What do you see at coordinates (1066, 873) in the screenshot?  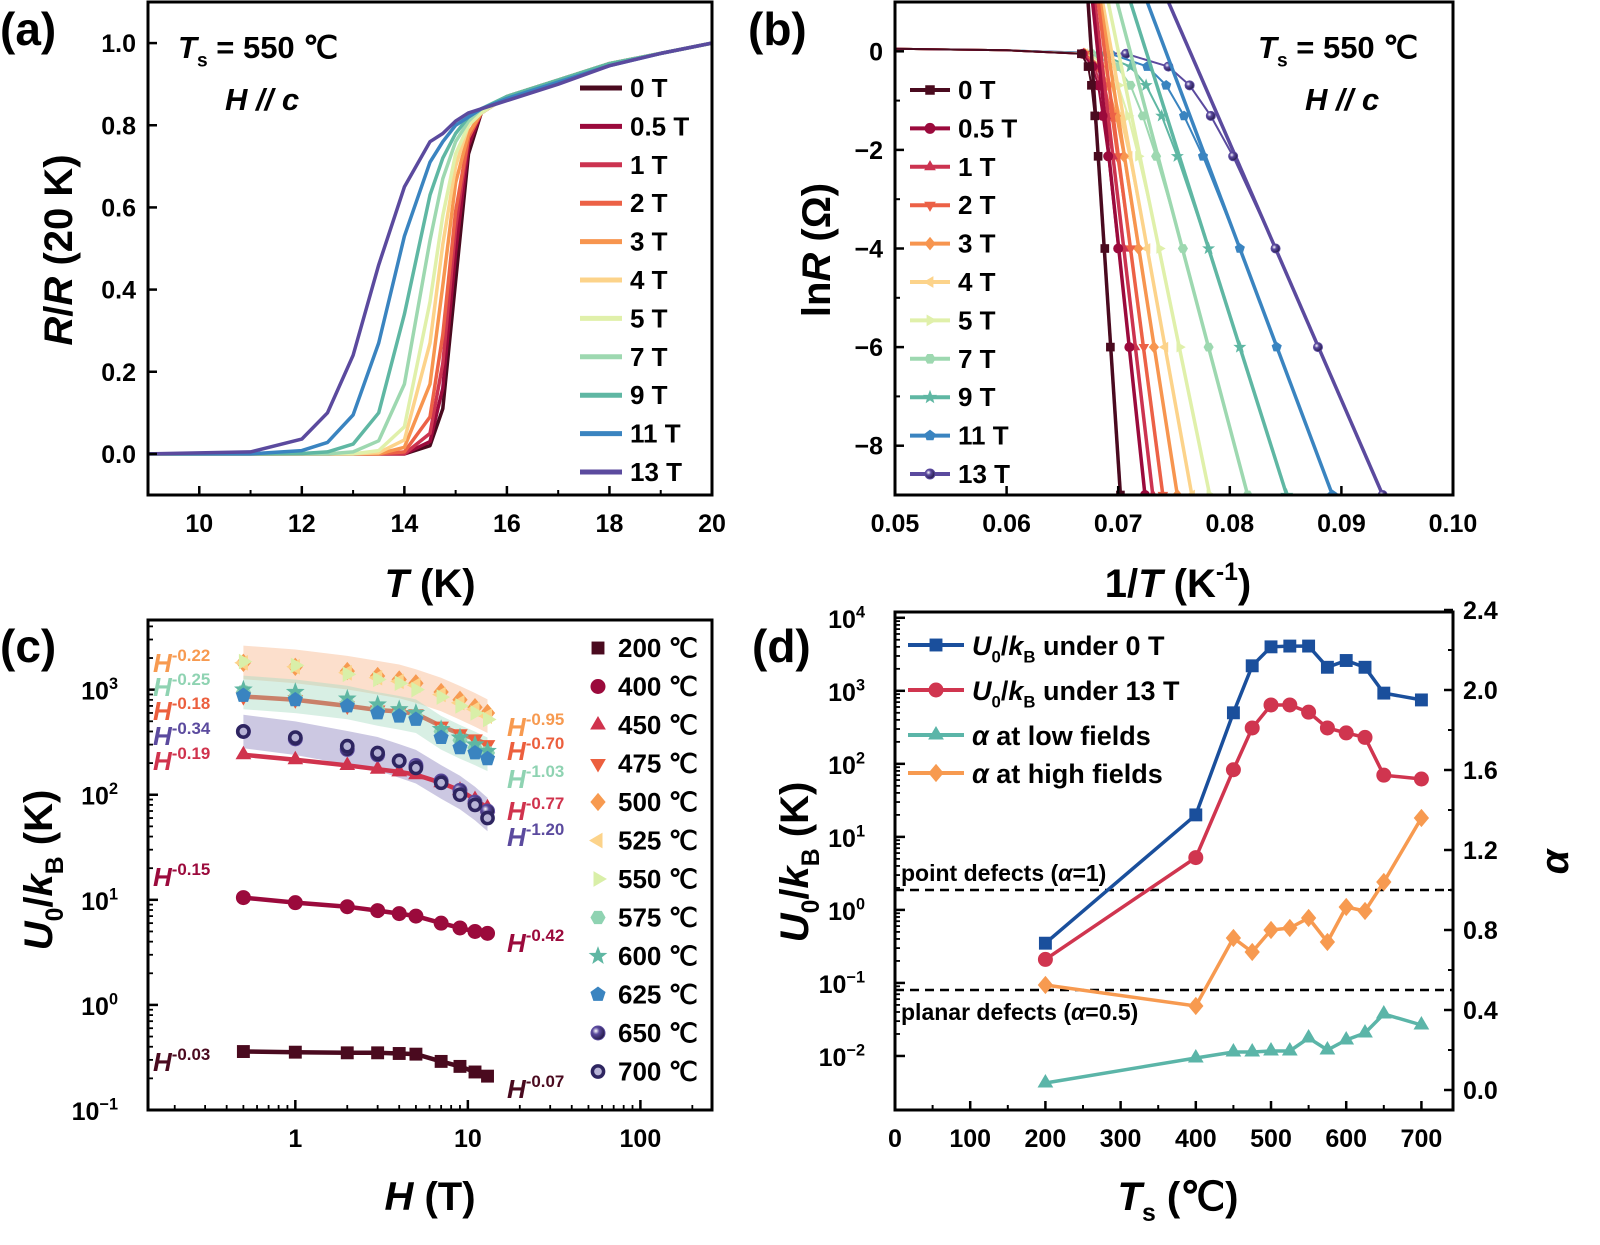 I see `label-part: α` at bounding box center [1066, 873].